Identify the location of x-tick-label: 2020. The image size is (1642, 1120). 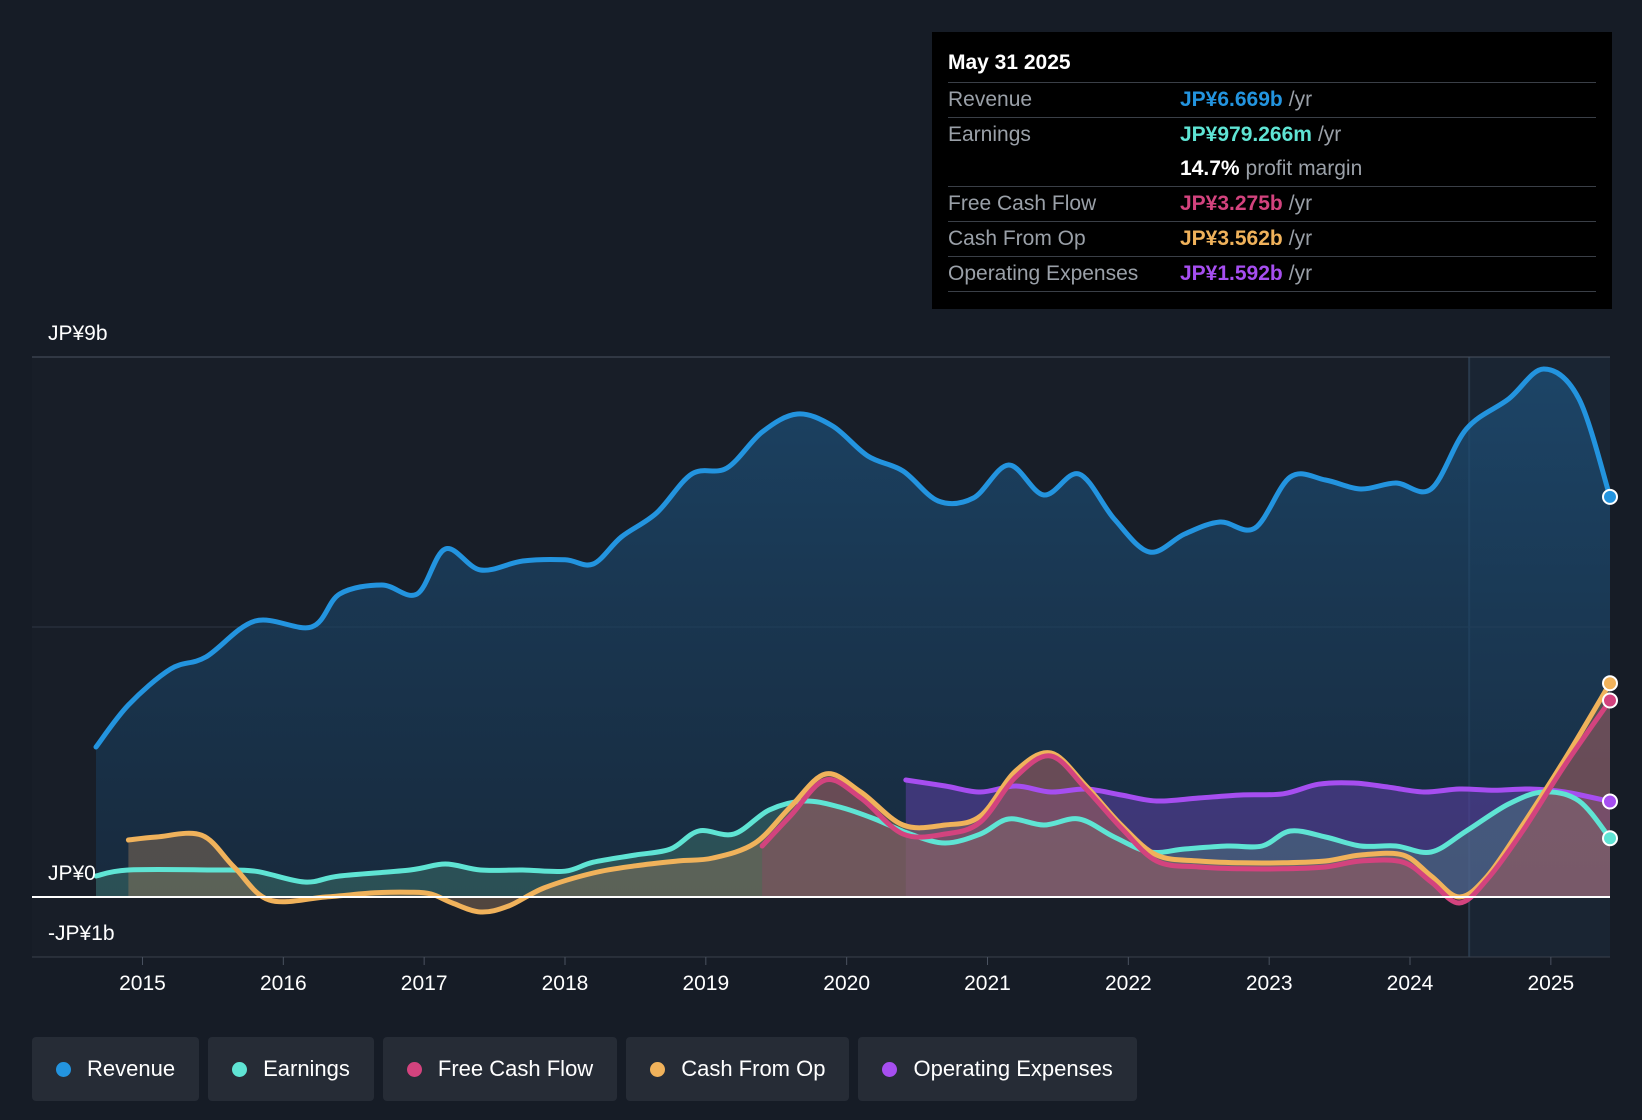
(846, 983).